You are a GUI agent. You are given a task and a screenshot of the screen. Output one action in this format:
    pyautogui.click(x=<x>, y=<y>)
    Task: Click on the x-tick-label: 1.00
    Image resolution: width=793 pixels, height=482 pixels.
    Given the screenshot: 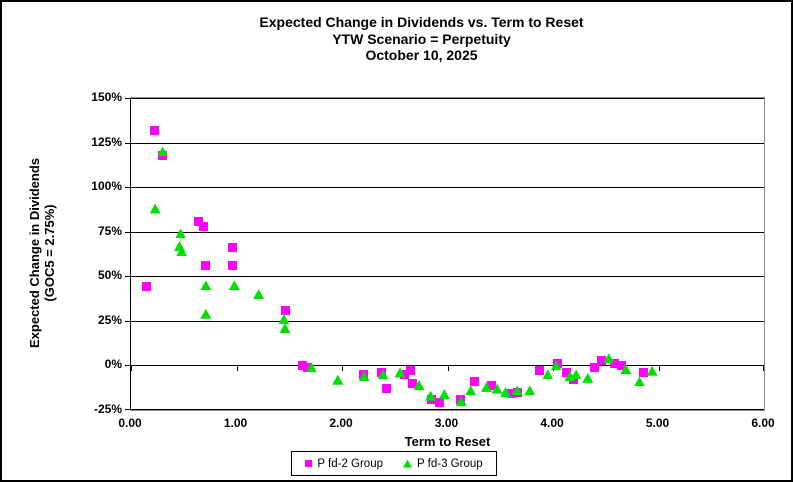 What is the action you would take?
    pyautogui.click(x=235, y=423)
    